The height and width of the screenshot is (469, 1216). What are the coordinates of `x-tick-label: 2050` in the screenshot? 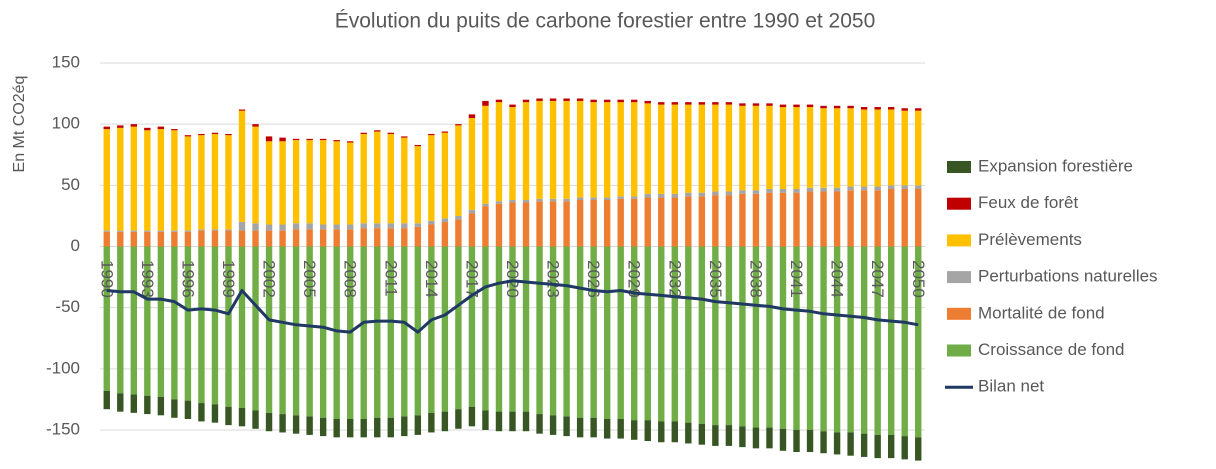 It's located at (918, 279).